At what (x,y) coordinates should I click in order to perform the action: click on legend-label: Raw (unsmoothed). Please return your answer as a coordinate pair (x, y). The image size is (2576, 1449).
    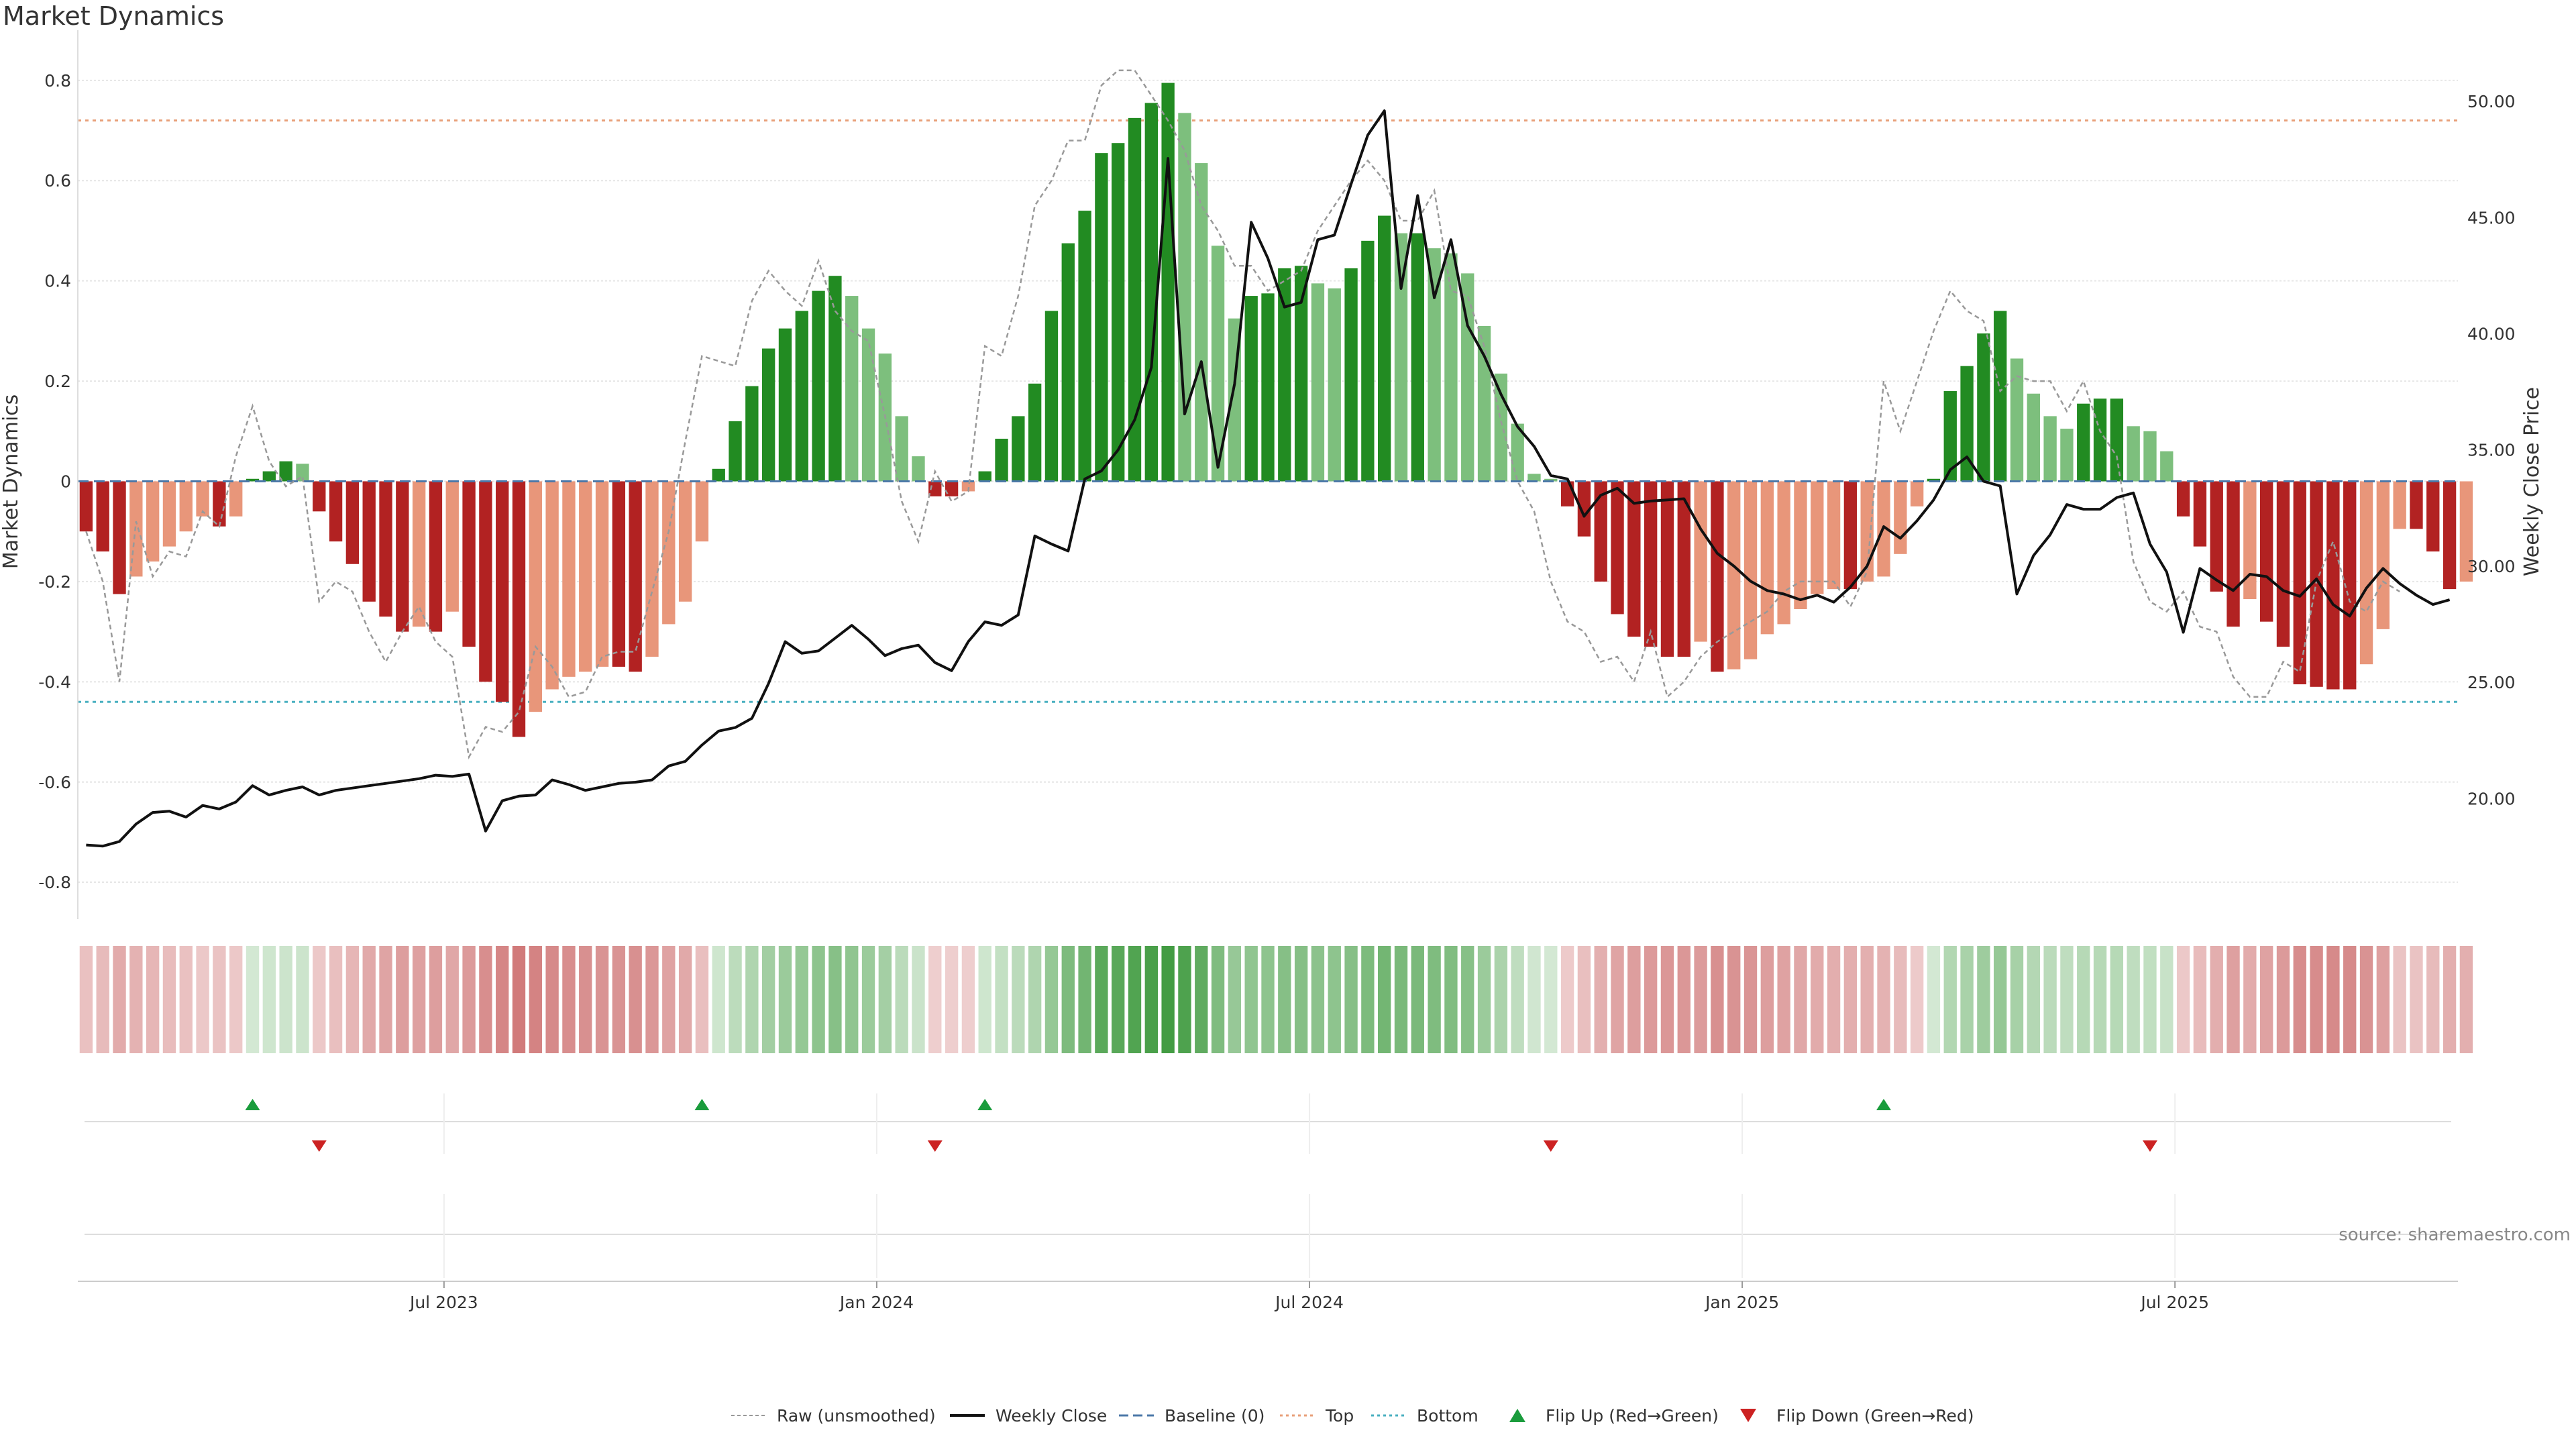
    Looking at the image, I should click on (856, 1416).